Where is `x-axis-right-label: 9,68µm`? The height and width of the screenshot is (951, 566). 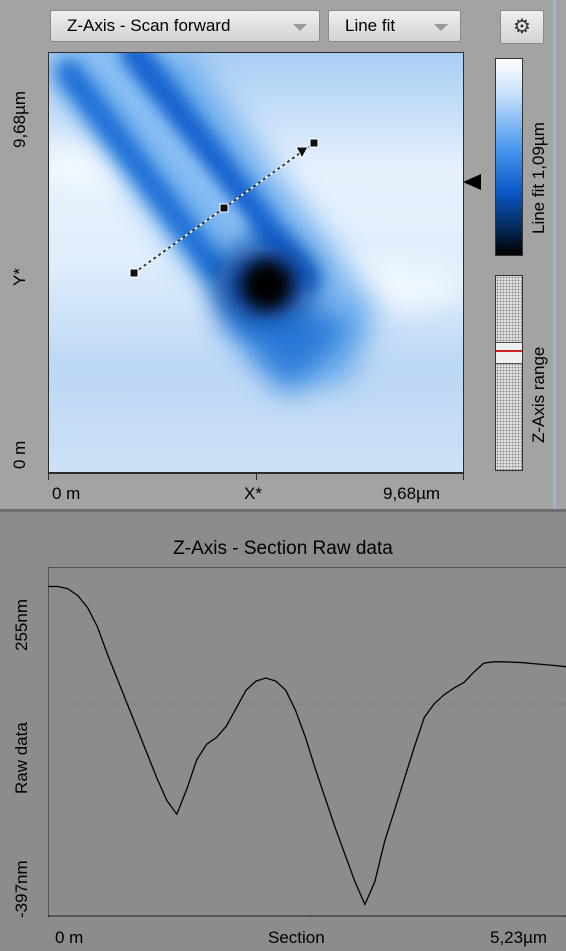 x-axis-right-label: 9,68µm is located at coordinates (412, 493).